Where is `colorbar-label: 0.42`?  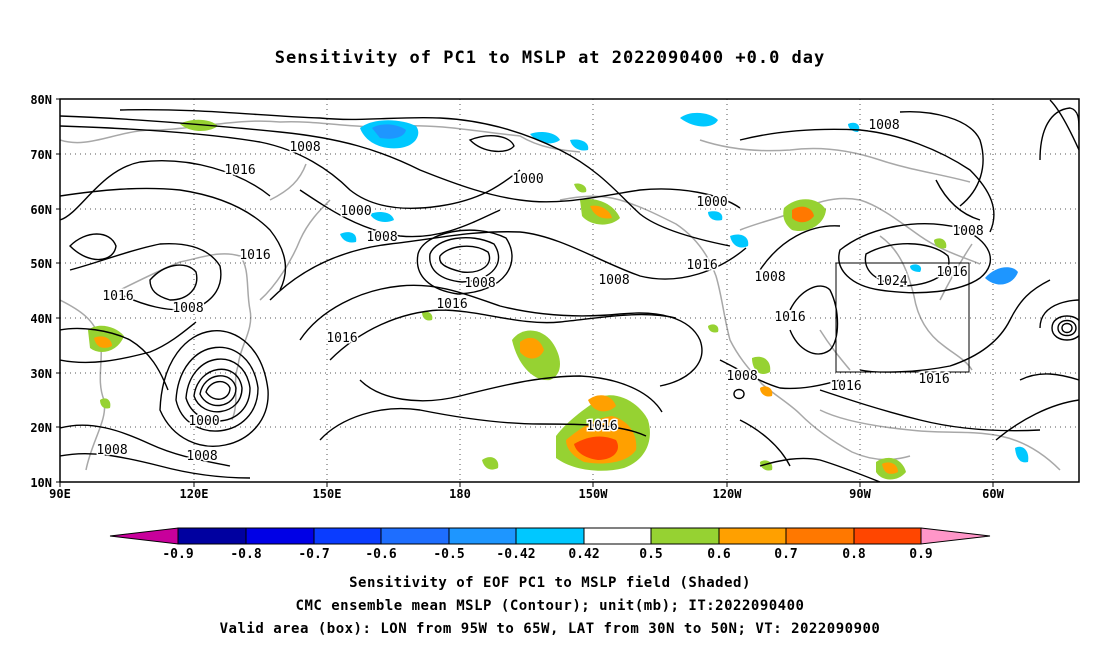
colorbar-label: 0.42 is located at coordinates (583, 554).